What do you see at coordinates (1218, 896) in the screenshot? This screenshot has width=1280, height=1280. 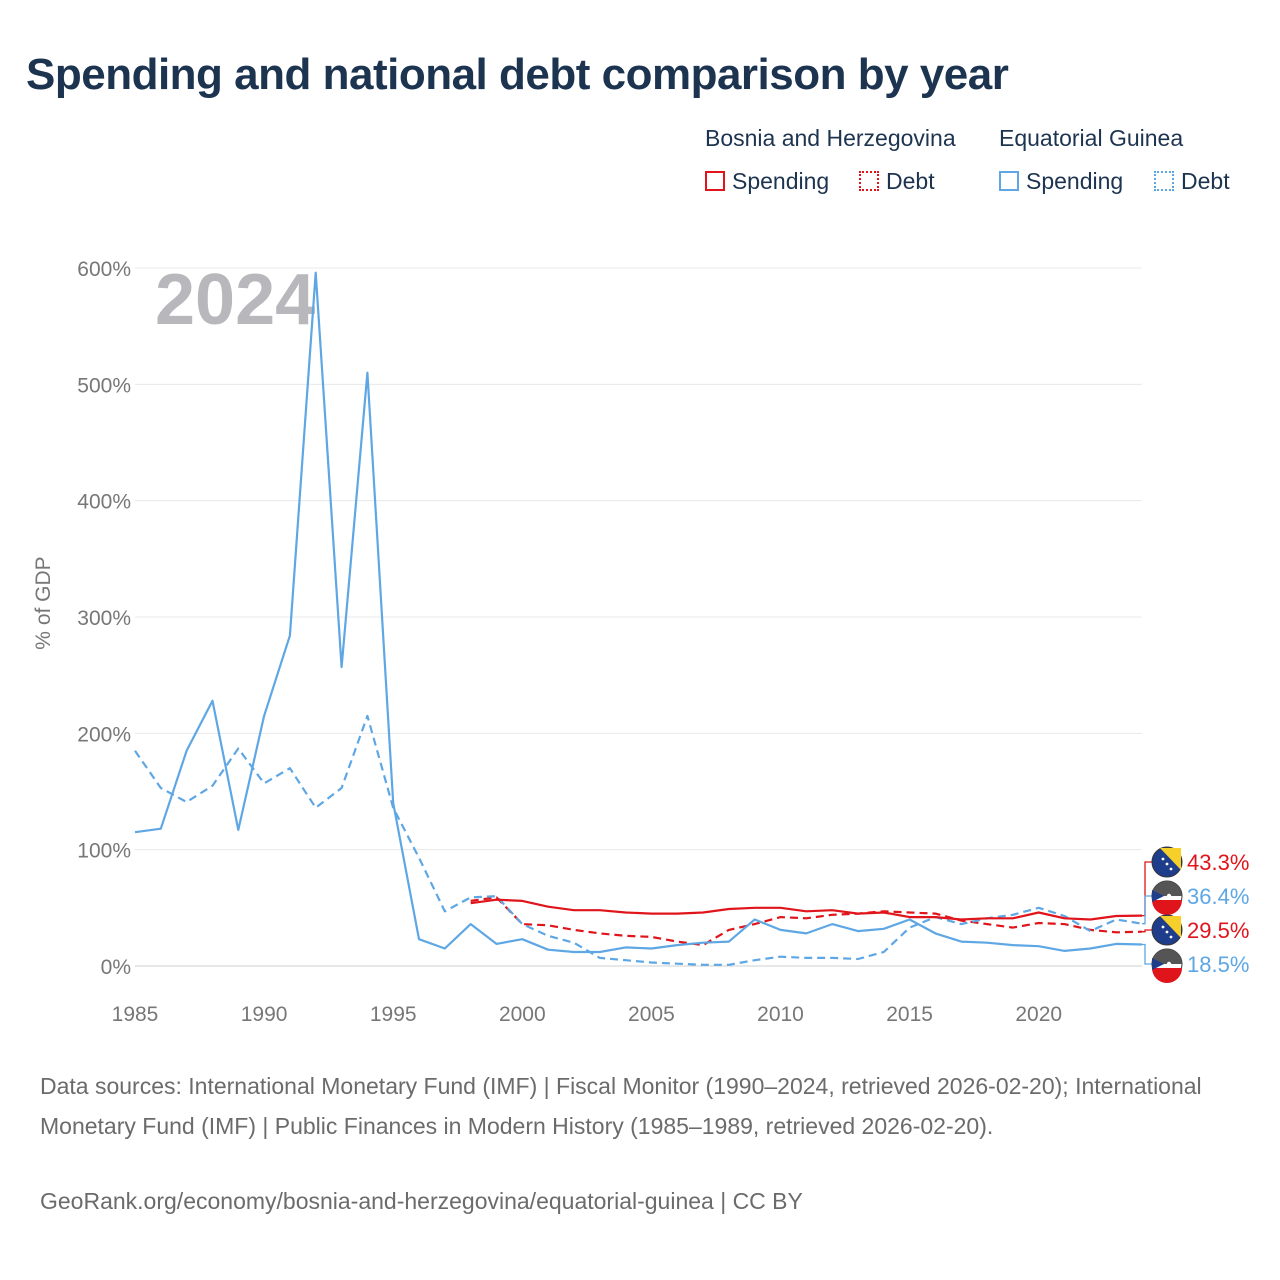 I see `end-value-label: 36.4%` at bounding box center [1218, 896].